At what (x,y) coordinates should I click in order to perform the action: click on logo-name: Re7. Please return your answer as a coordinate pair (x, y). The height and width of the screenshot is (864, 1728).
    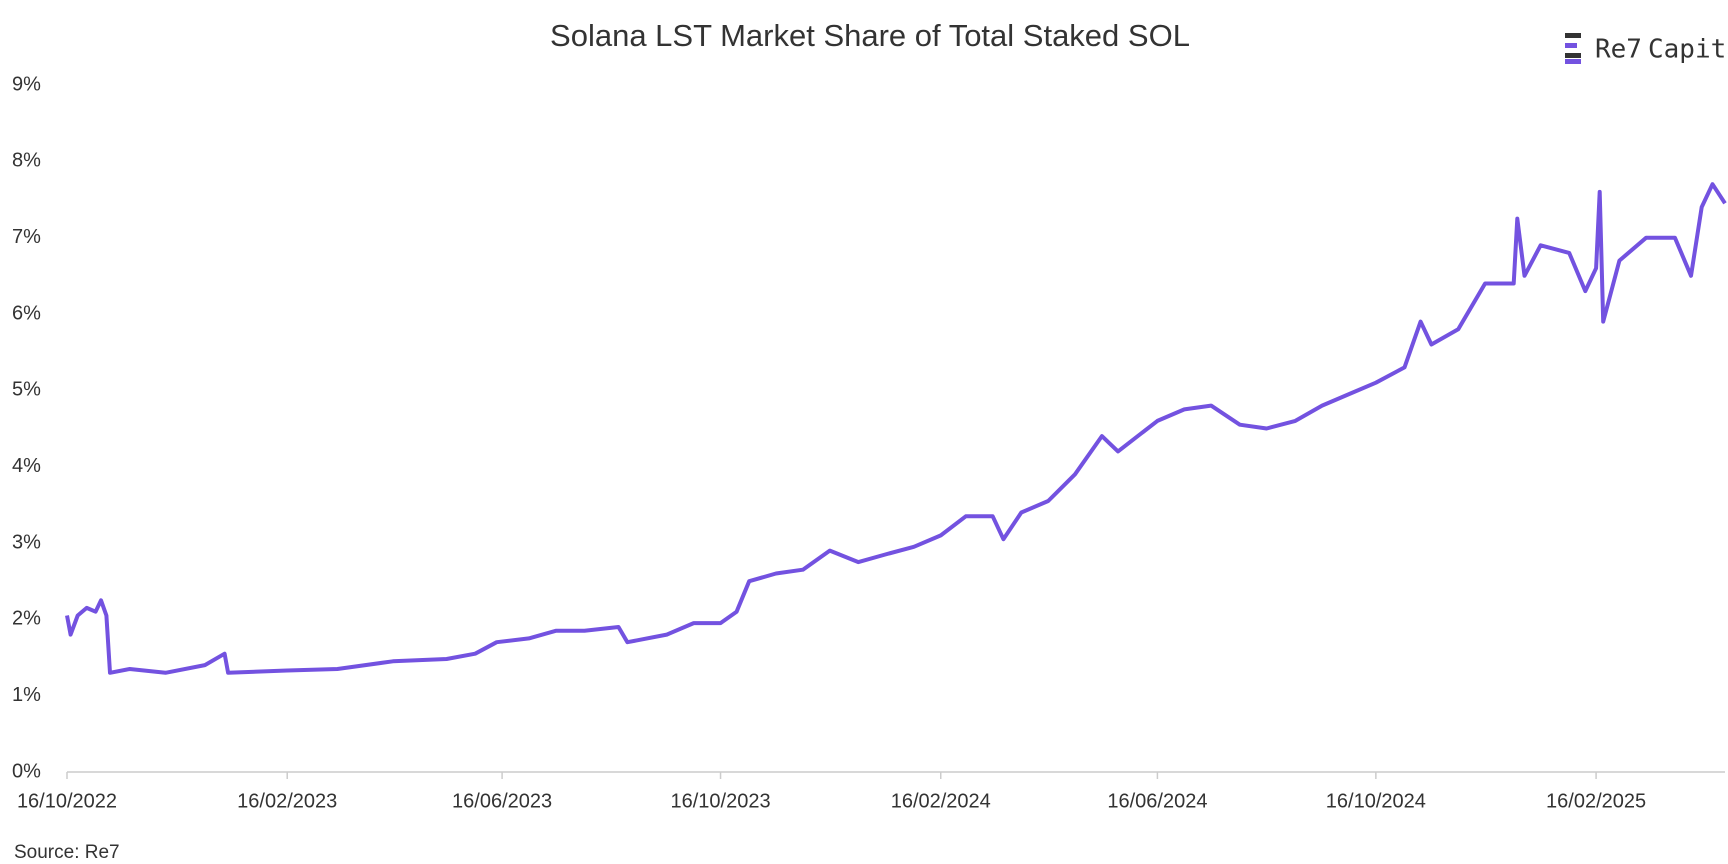
    Looking at the image, I should click on (1618, 50).